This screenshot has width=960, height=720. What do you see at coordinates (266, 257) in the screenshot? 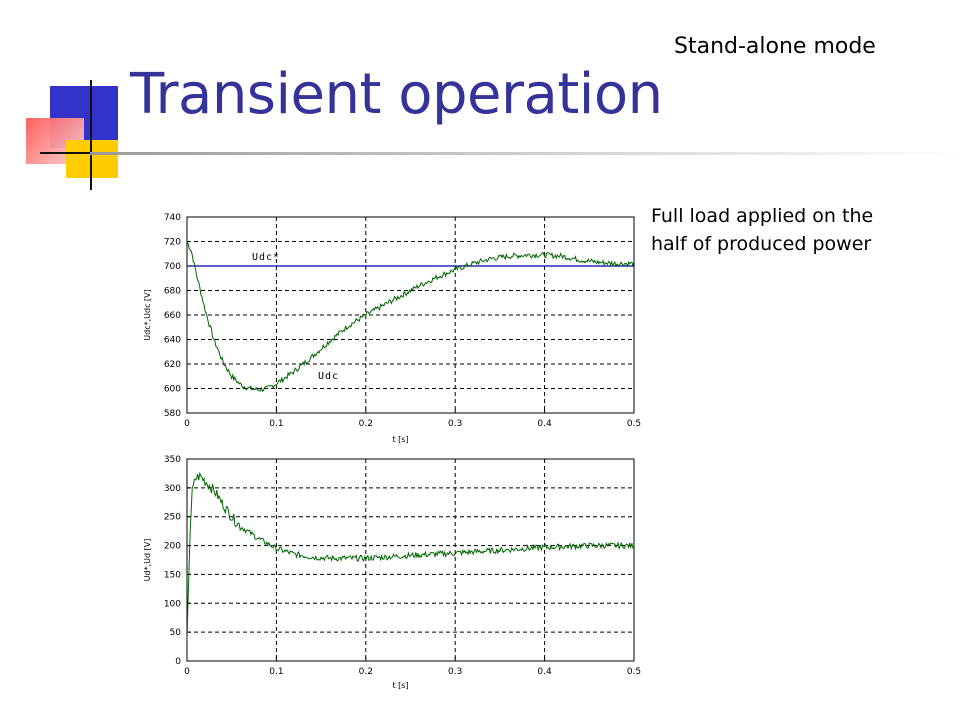
I see `series-annotation: Udc*` at bounding box center [266, 257].